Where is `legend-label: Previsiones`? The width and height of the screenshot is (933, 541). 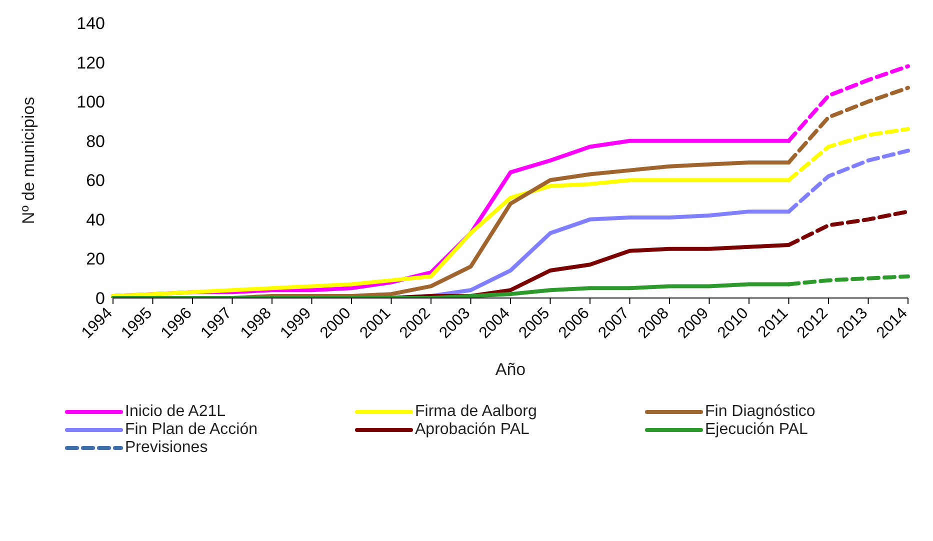
legend-label: Previsiones is located at coordinates (166, 448).